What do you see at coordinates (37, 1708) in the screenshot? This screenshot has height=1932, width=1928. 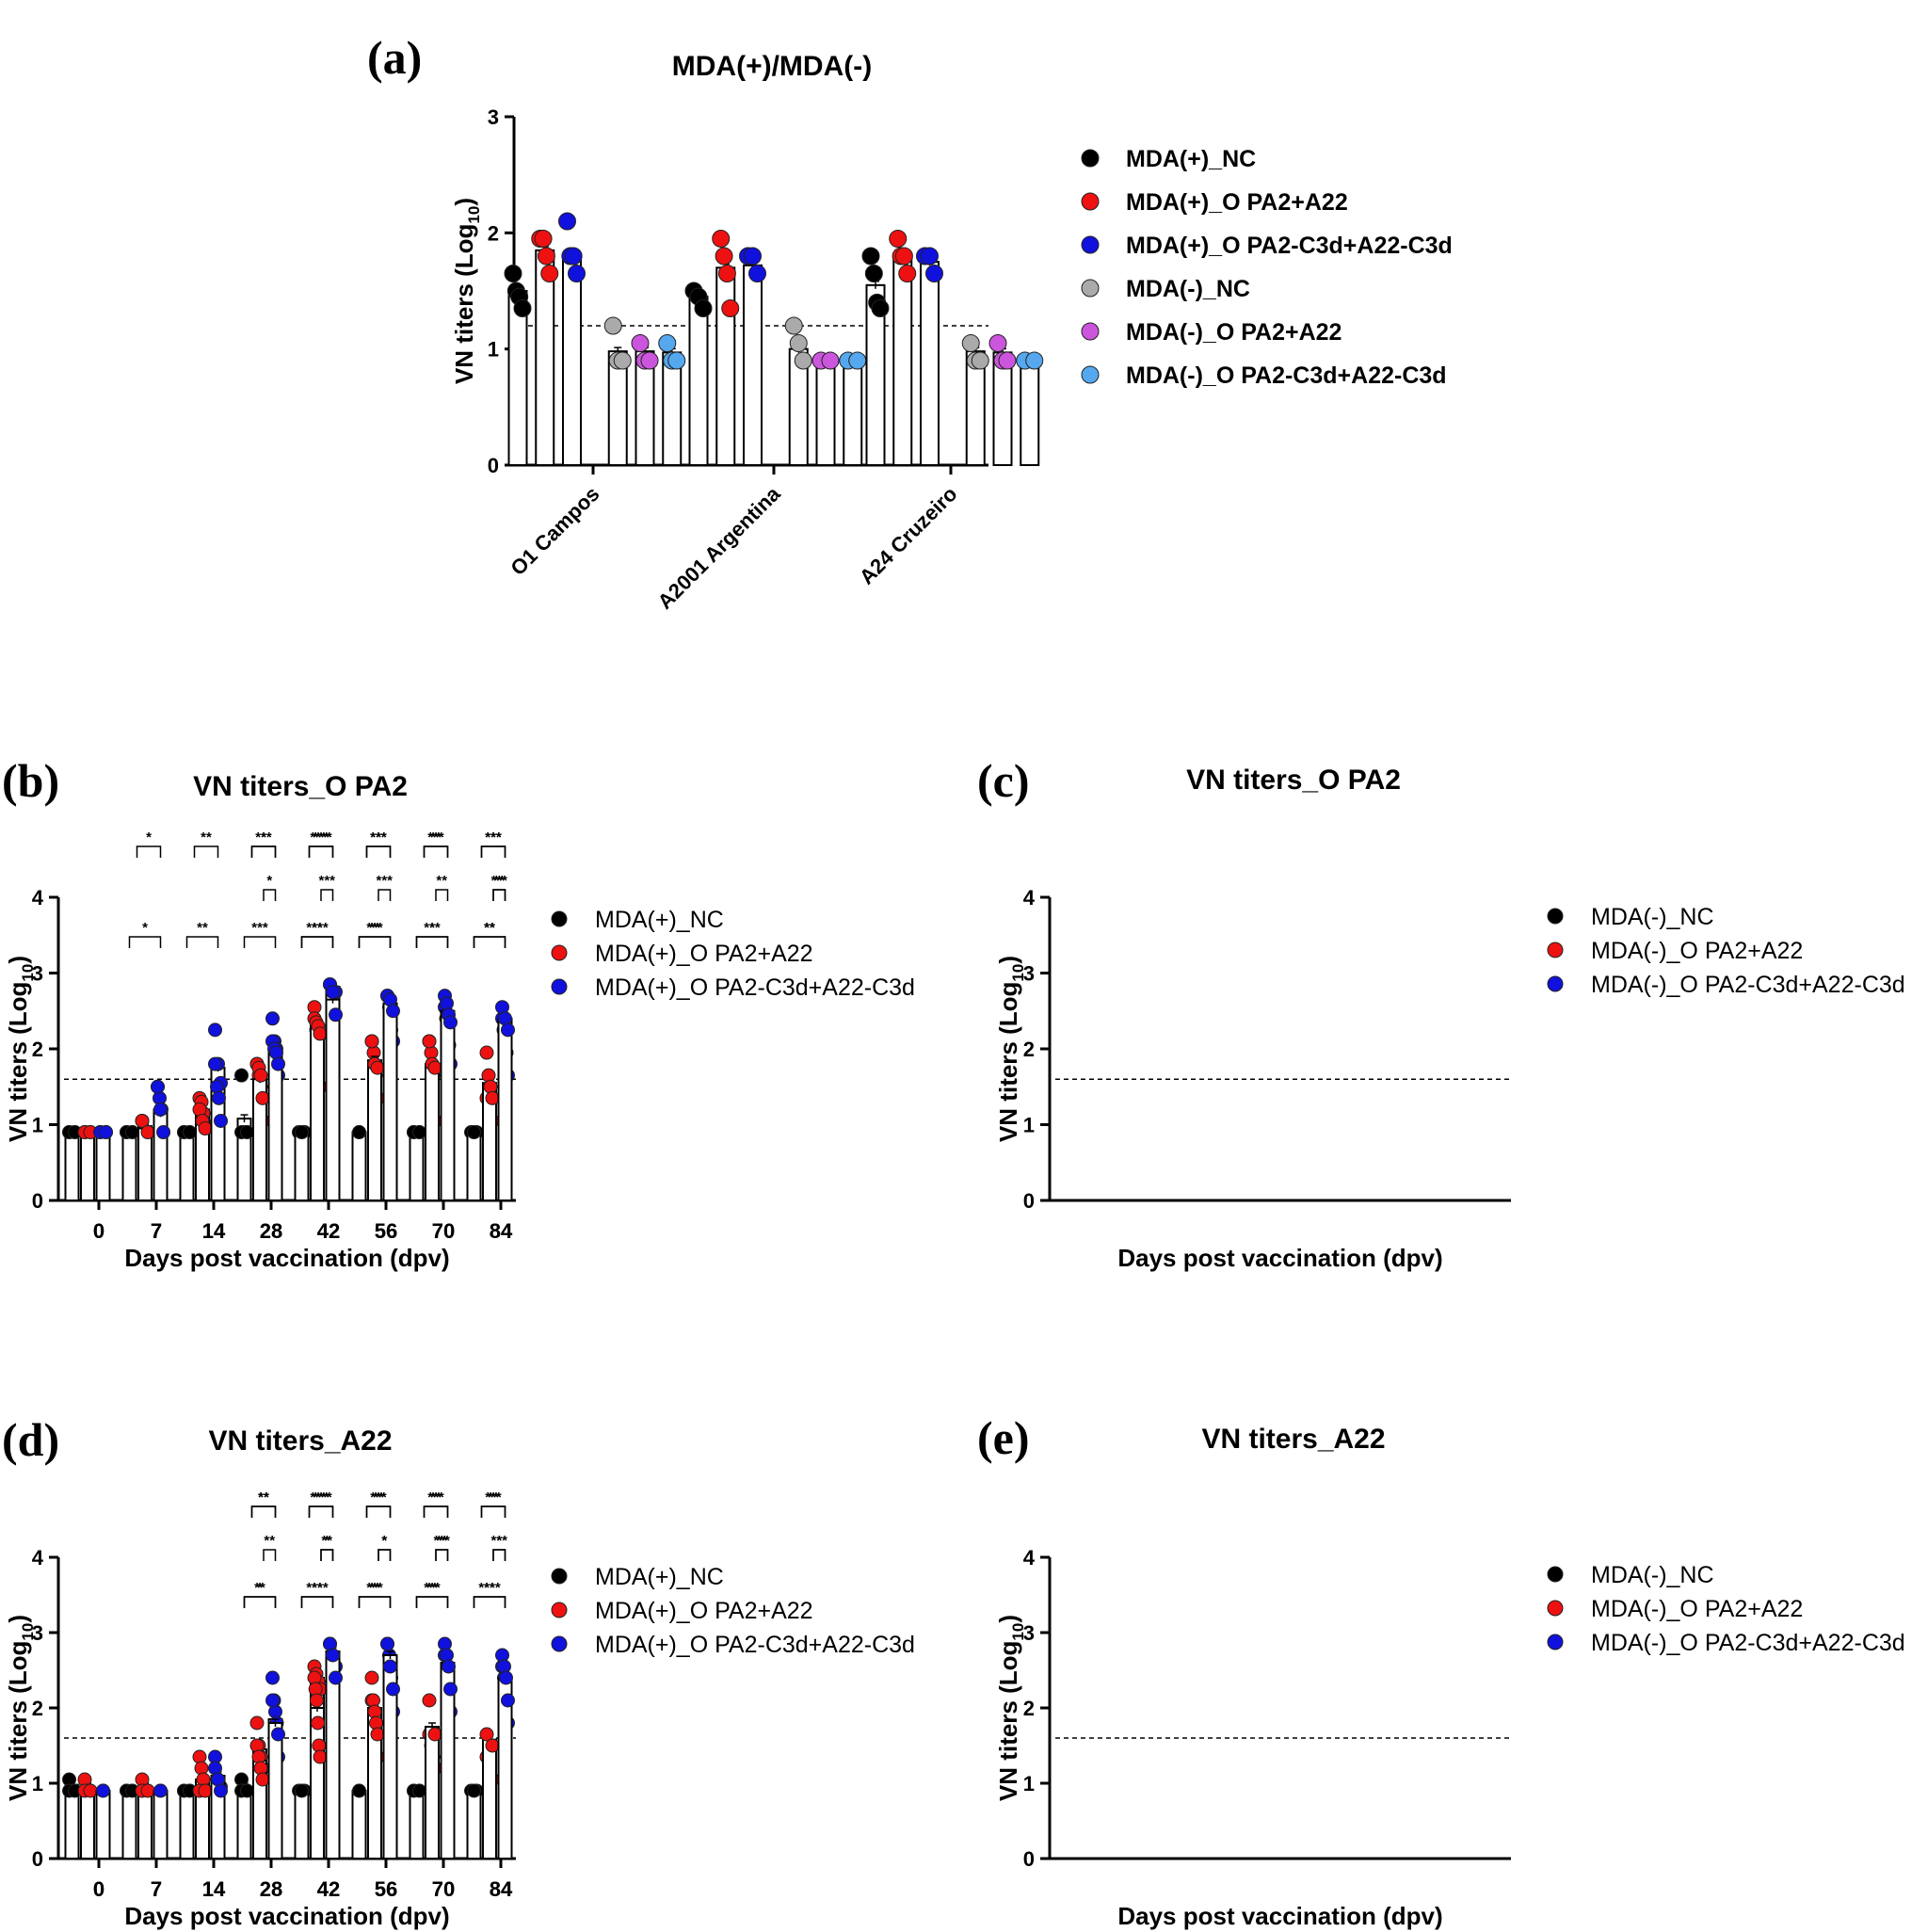 I see `y-tick-label: 2` at bounding box center [37, 1708].